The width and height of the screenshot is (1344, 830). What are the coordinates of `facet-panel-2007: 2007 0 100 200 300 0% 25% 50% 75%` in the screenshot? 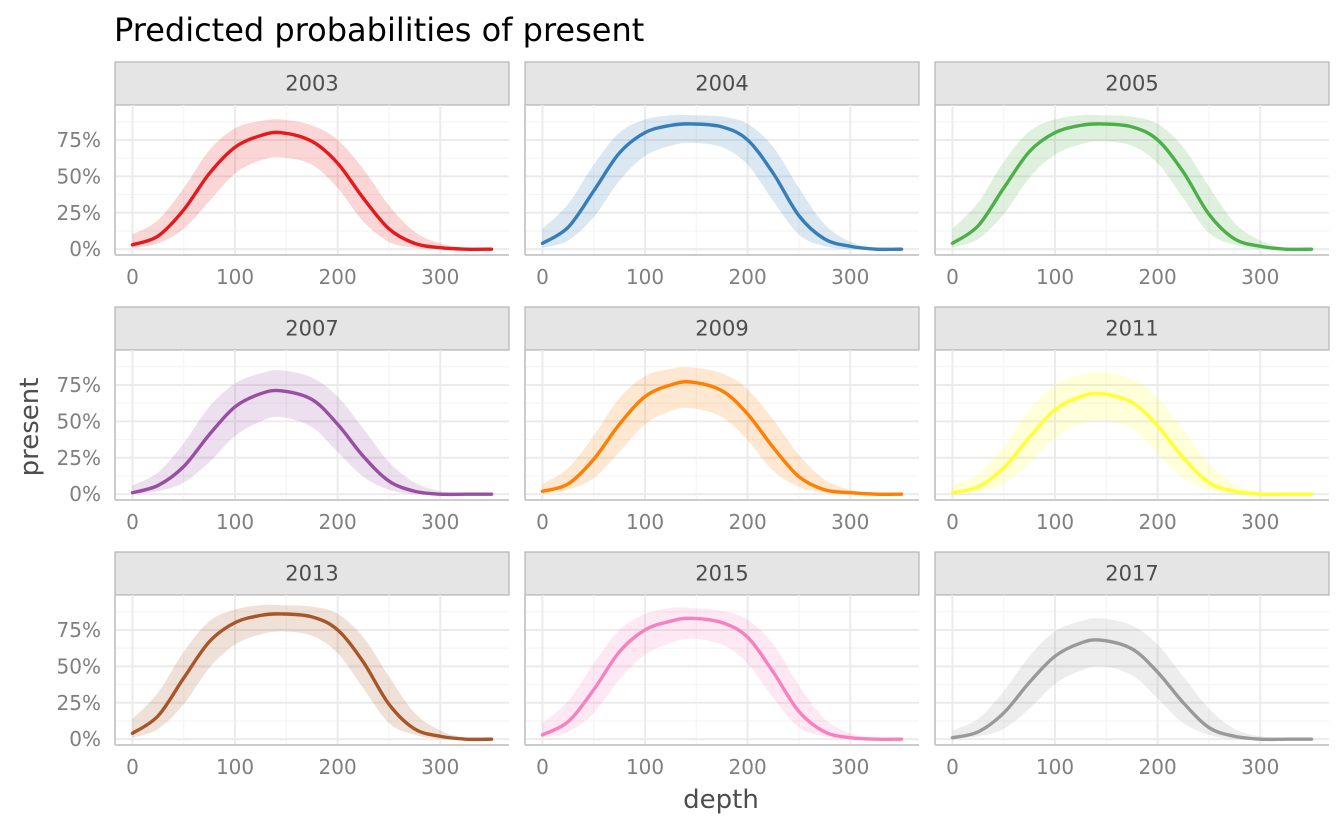 It's located at (283, 420).